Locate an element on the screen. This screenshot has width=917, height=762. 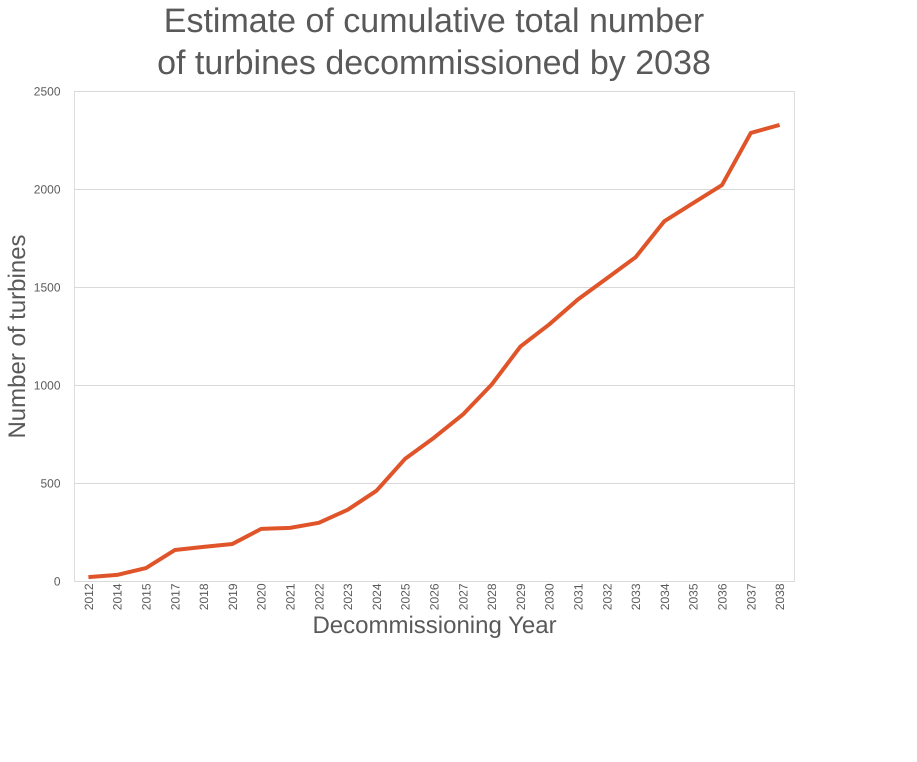
y-axis-title: Number of turbines is located at coordinates (17, 336).